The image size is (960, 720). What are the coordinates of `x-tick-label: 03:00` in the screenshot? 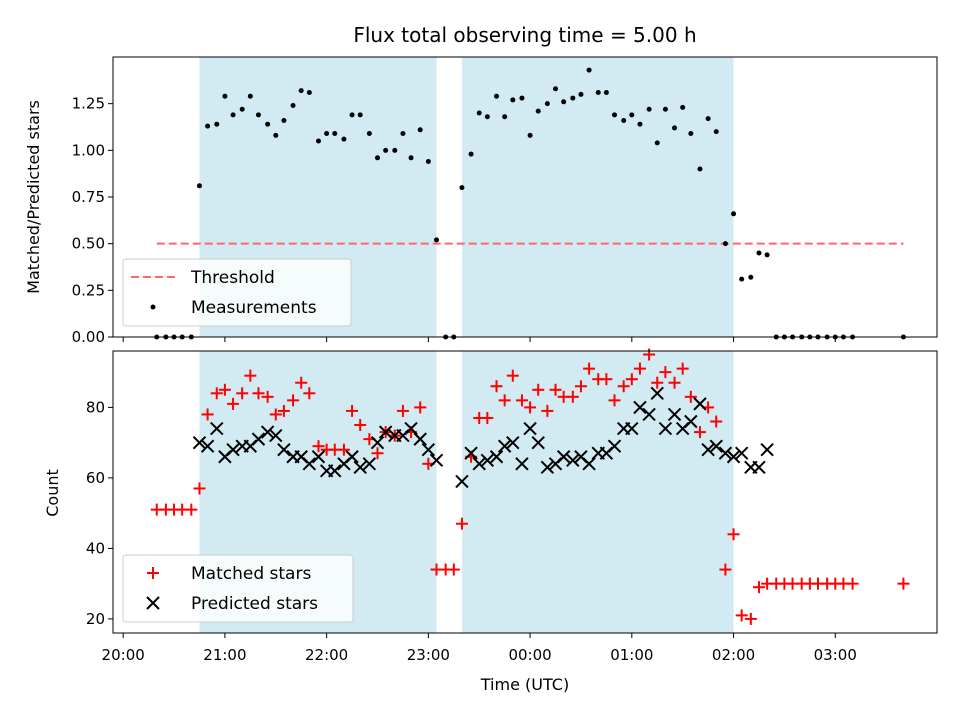 It's located at (835, 655).